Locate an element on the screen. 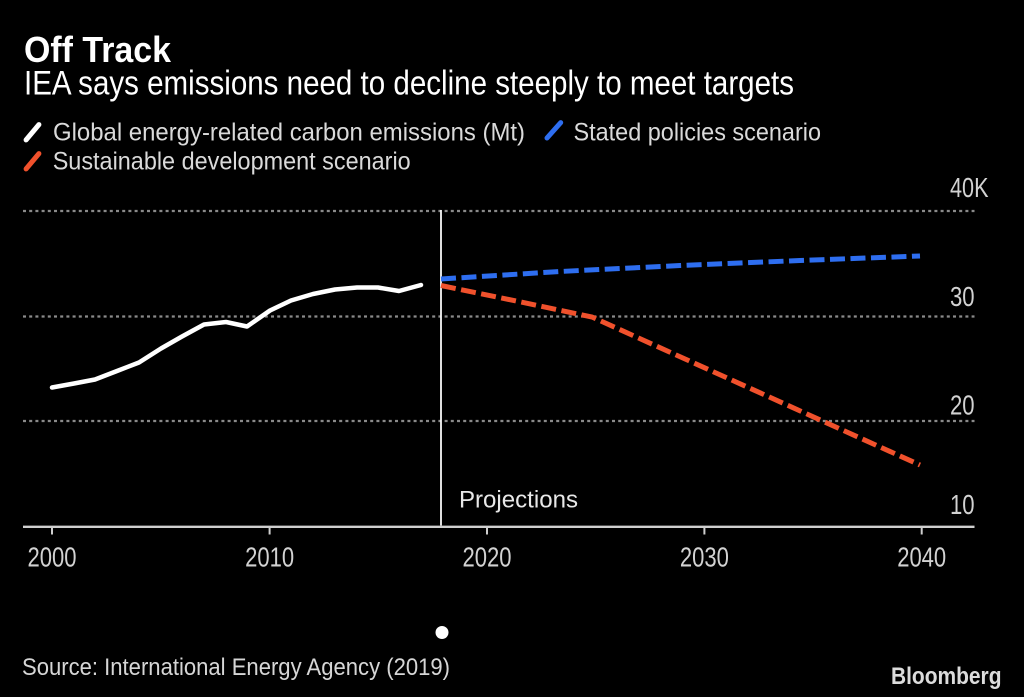 This screenshot has width=1024, height=697. svg-text: 2000 is located at coordinates (52, 557).